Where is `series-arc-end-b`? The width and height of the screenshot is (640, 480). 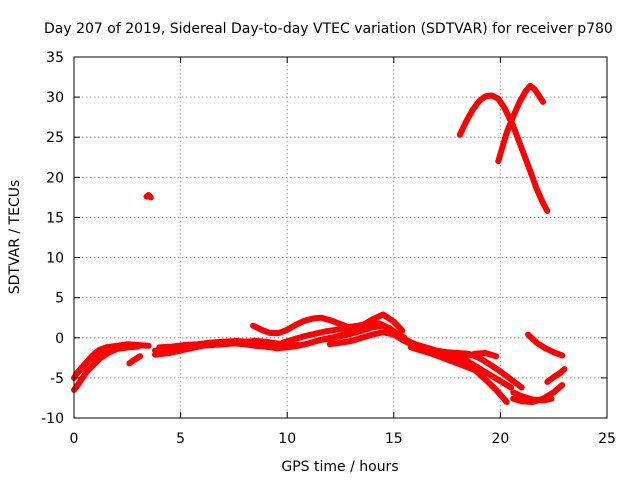 series-arc-end-b is located at coordinates (538, 393).